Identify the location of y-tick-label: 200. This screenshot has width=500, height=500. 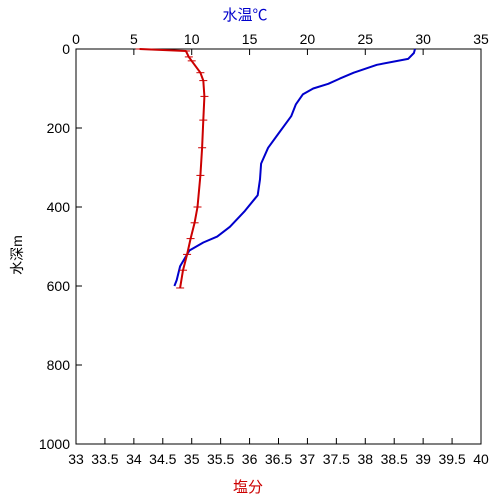
(59, 128).